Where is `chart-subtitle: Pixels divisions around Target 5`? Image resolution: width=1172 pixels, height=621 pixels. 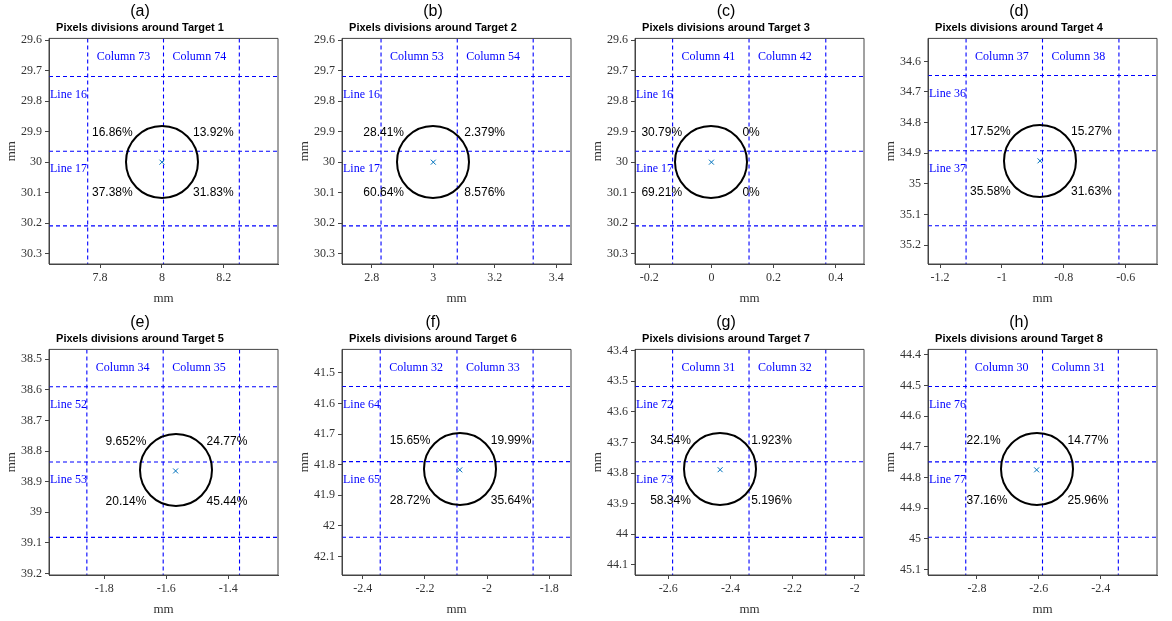 chart-subtitle: Pixels divisions around Target 5 is located at coordinates (140, 337).